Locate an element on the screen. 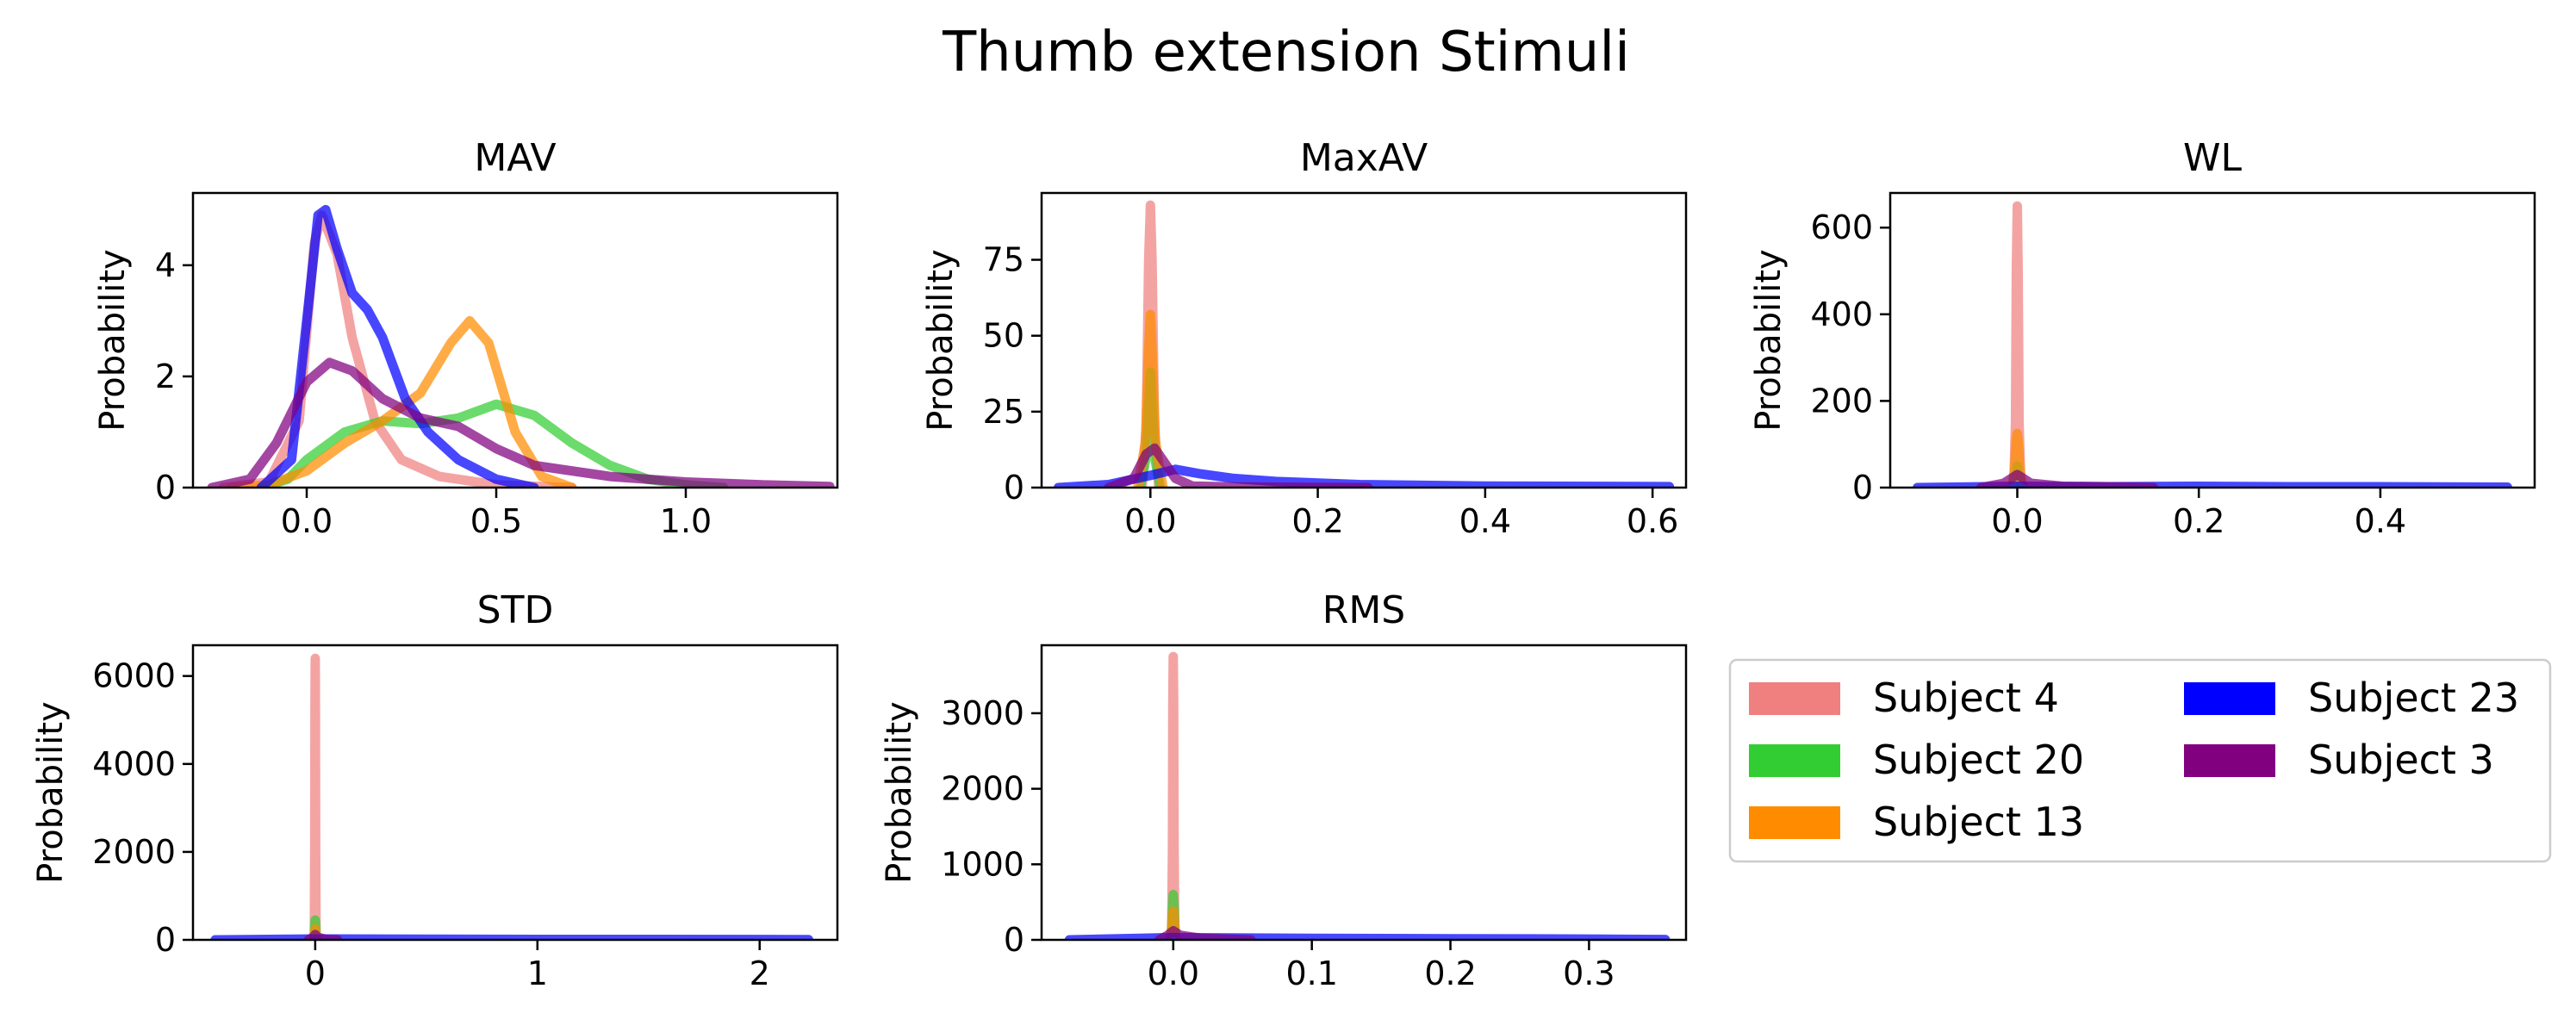  legend-label: Subject 4 is located at coordinates (1966, 698).